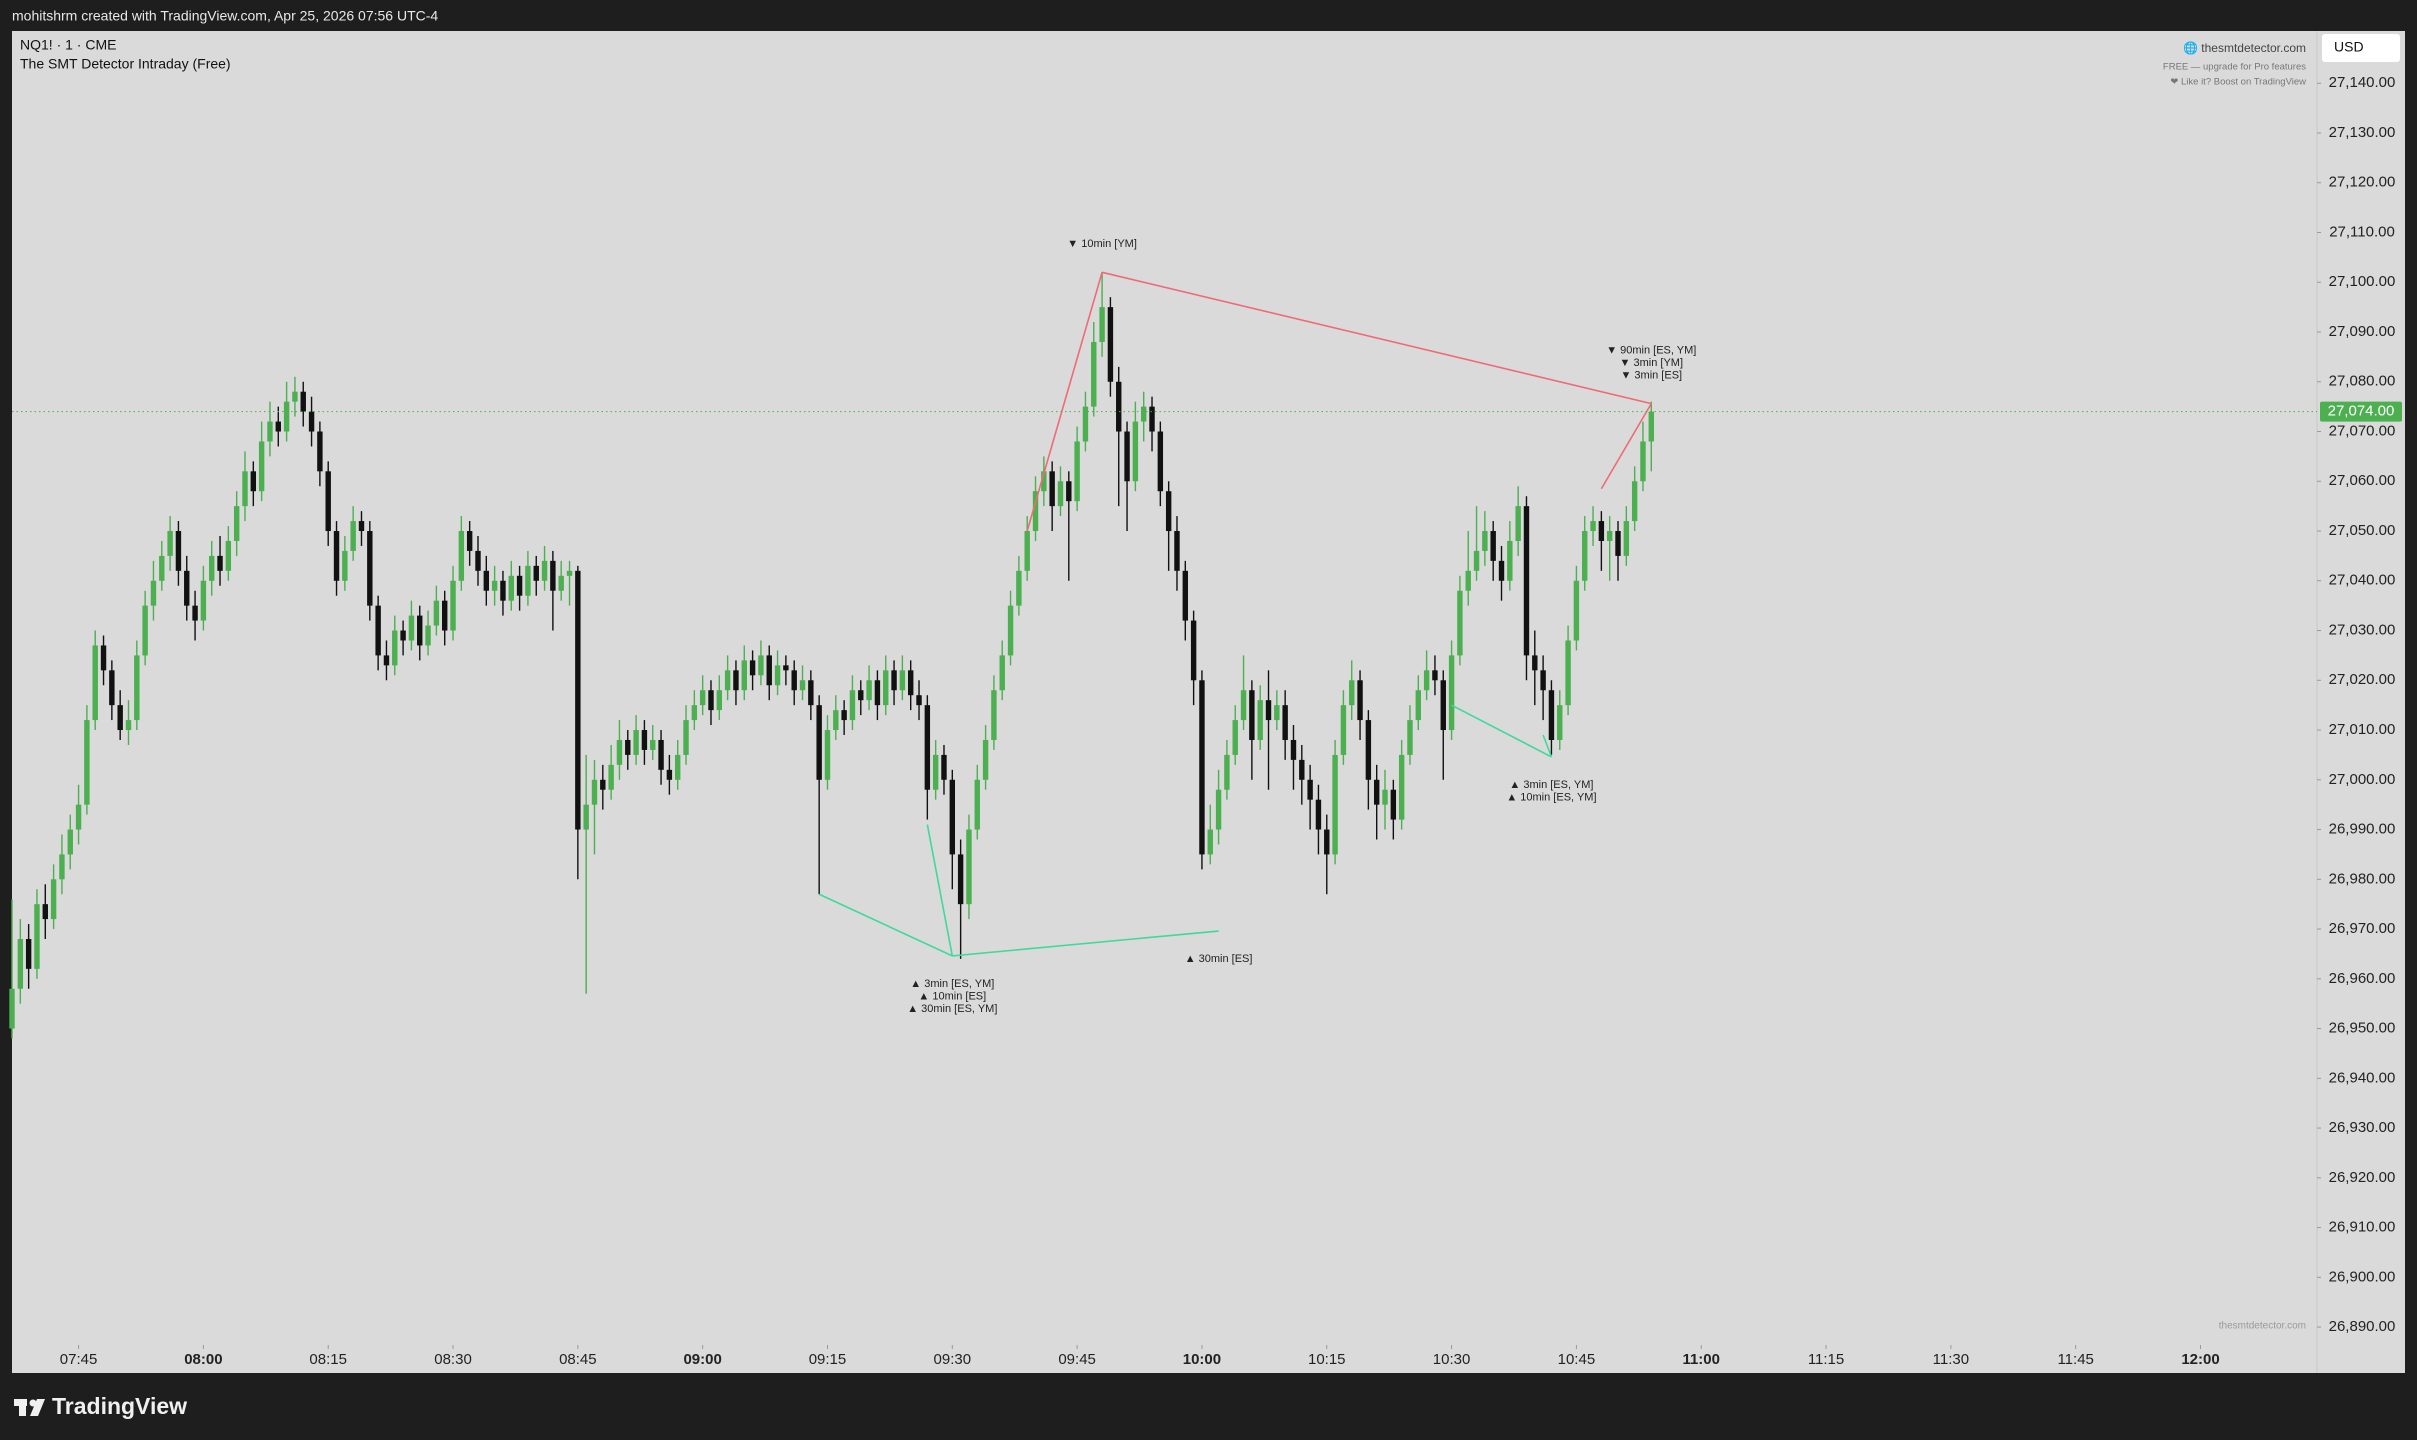  What do you see at coordinates (1077, 1359) in the screenshot?
I see `x-tick-label: 09:45` at bounding box center [1077, 1359].